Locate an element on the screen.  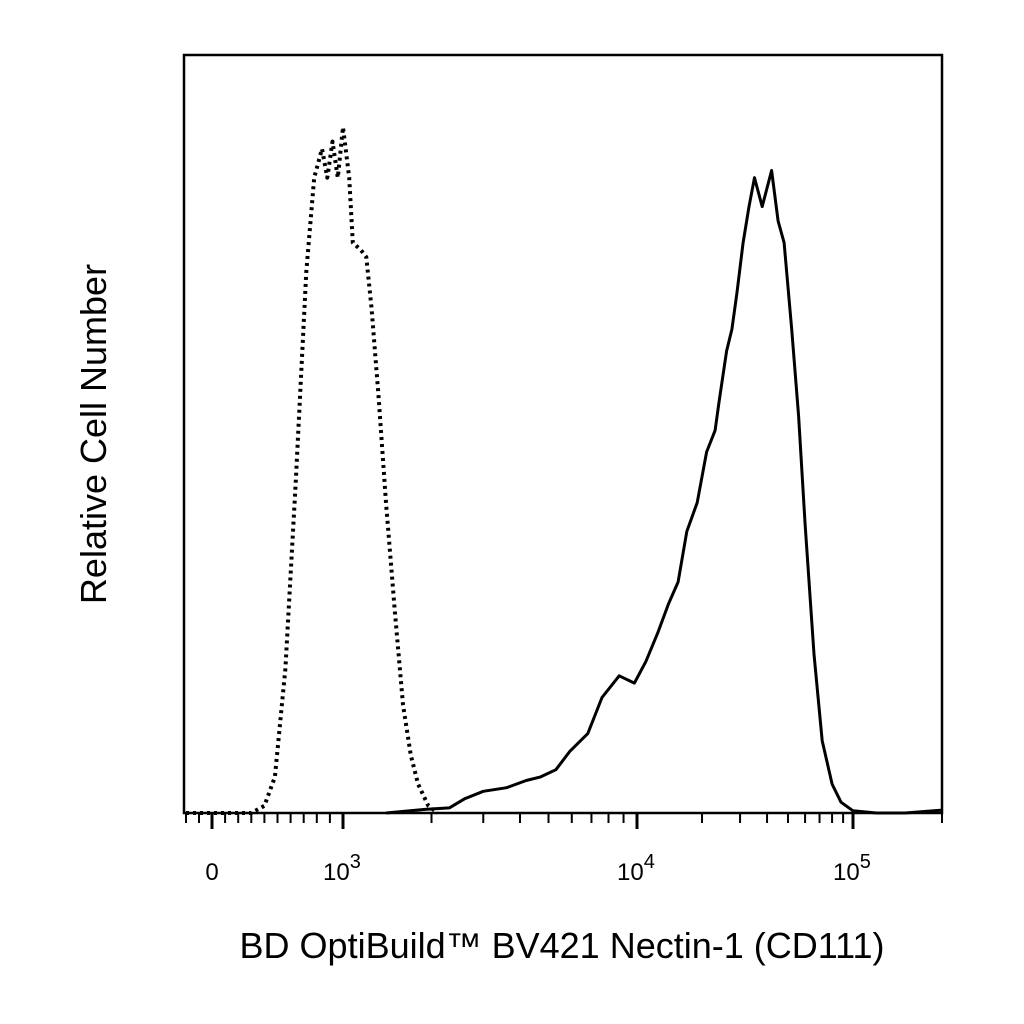
x-tick-label: 0 is located at coordinates (211, 872).